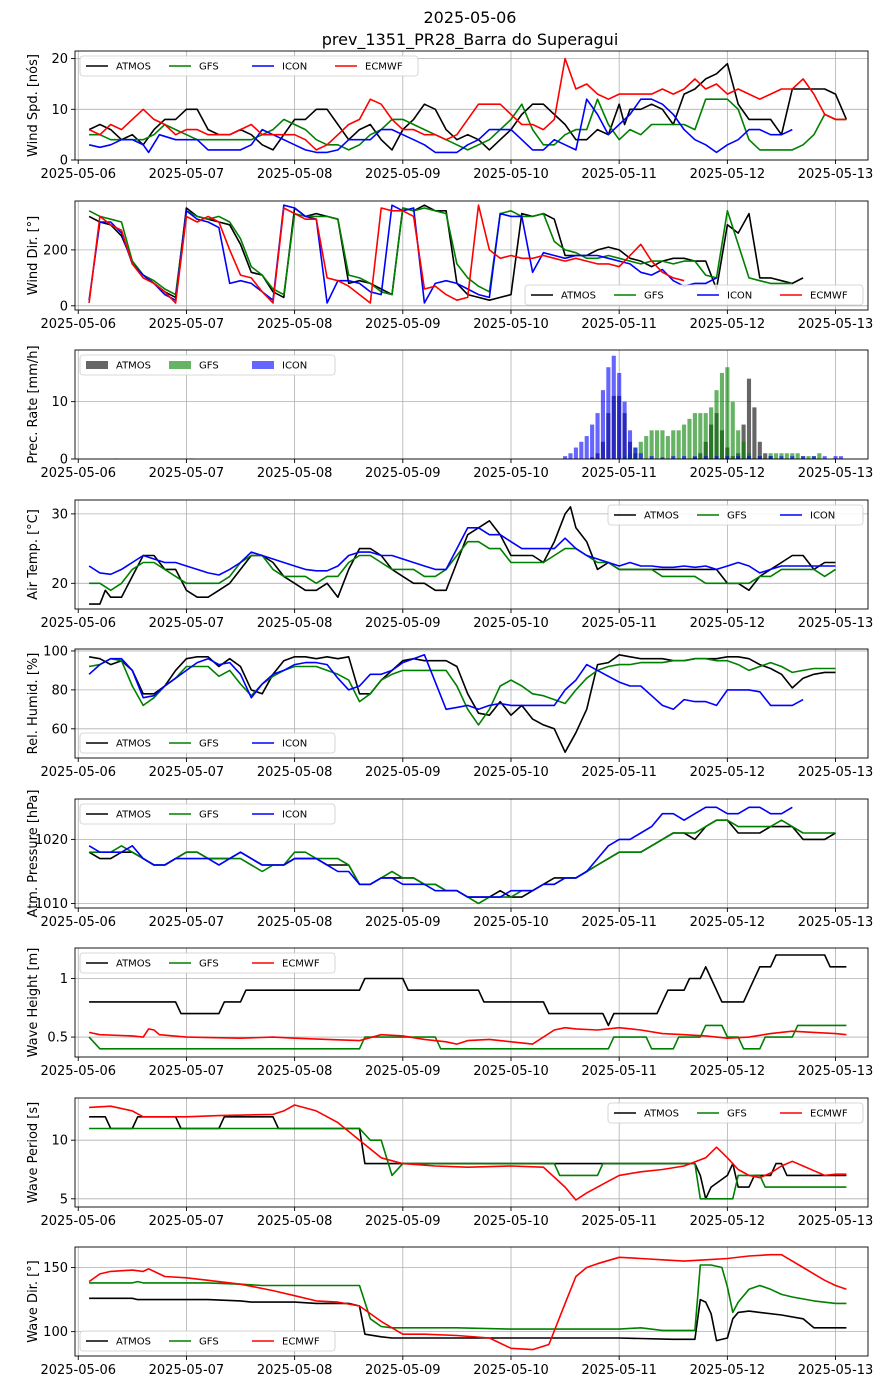 The height and width of the screenshot is (1389, 886). I want to click on y-tick-label: 80, so click(59, 690).